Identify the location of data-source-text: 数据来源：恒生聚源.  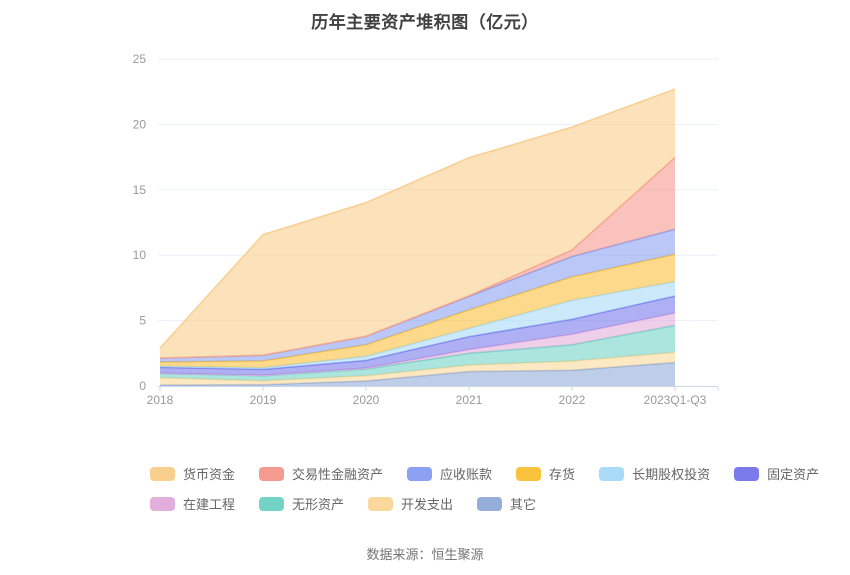
(425, 554).